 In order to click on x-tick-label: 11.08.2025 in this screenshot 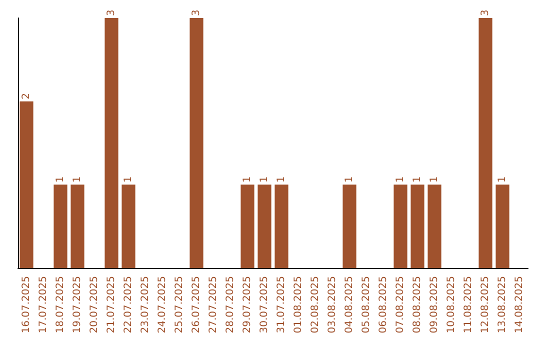, I will do `click(468, 305)`.